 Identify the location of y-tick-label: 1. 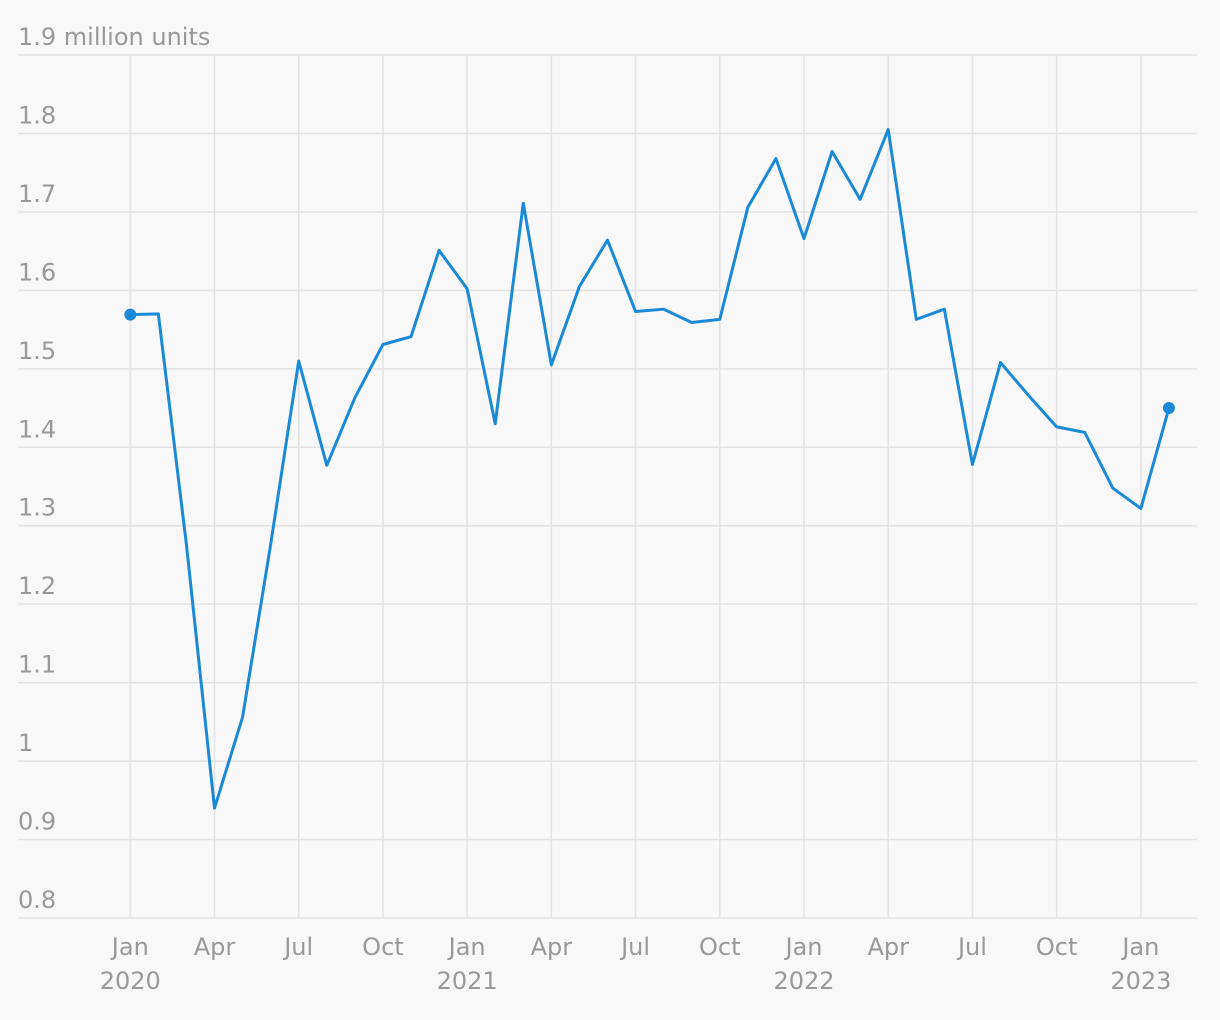
(25, 743).